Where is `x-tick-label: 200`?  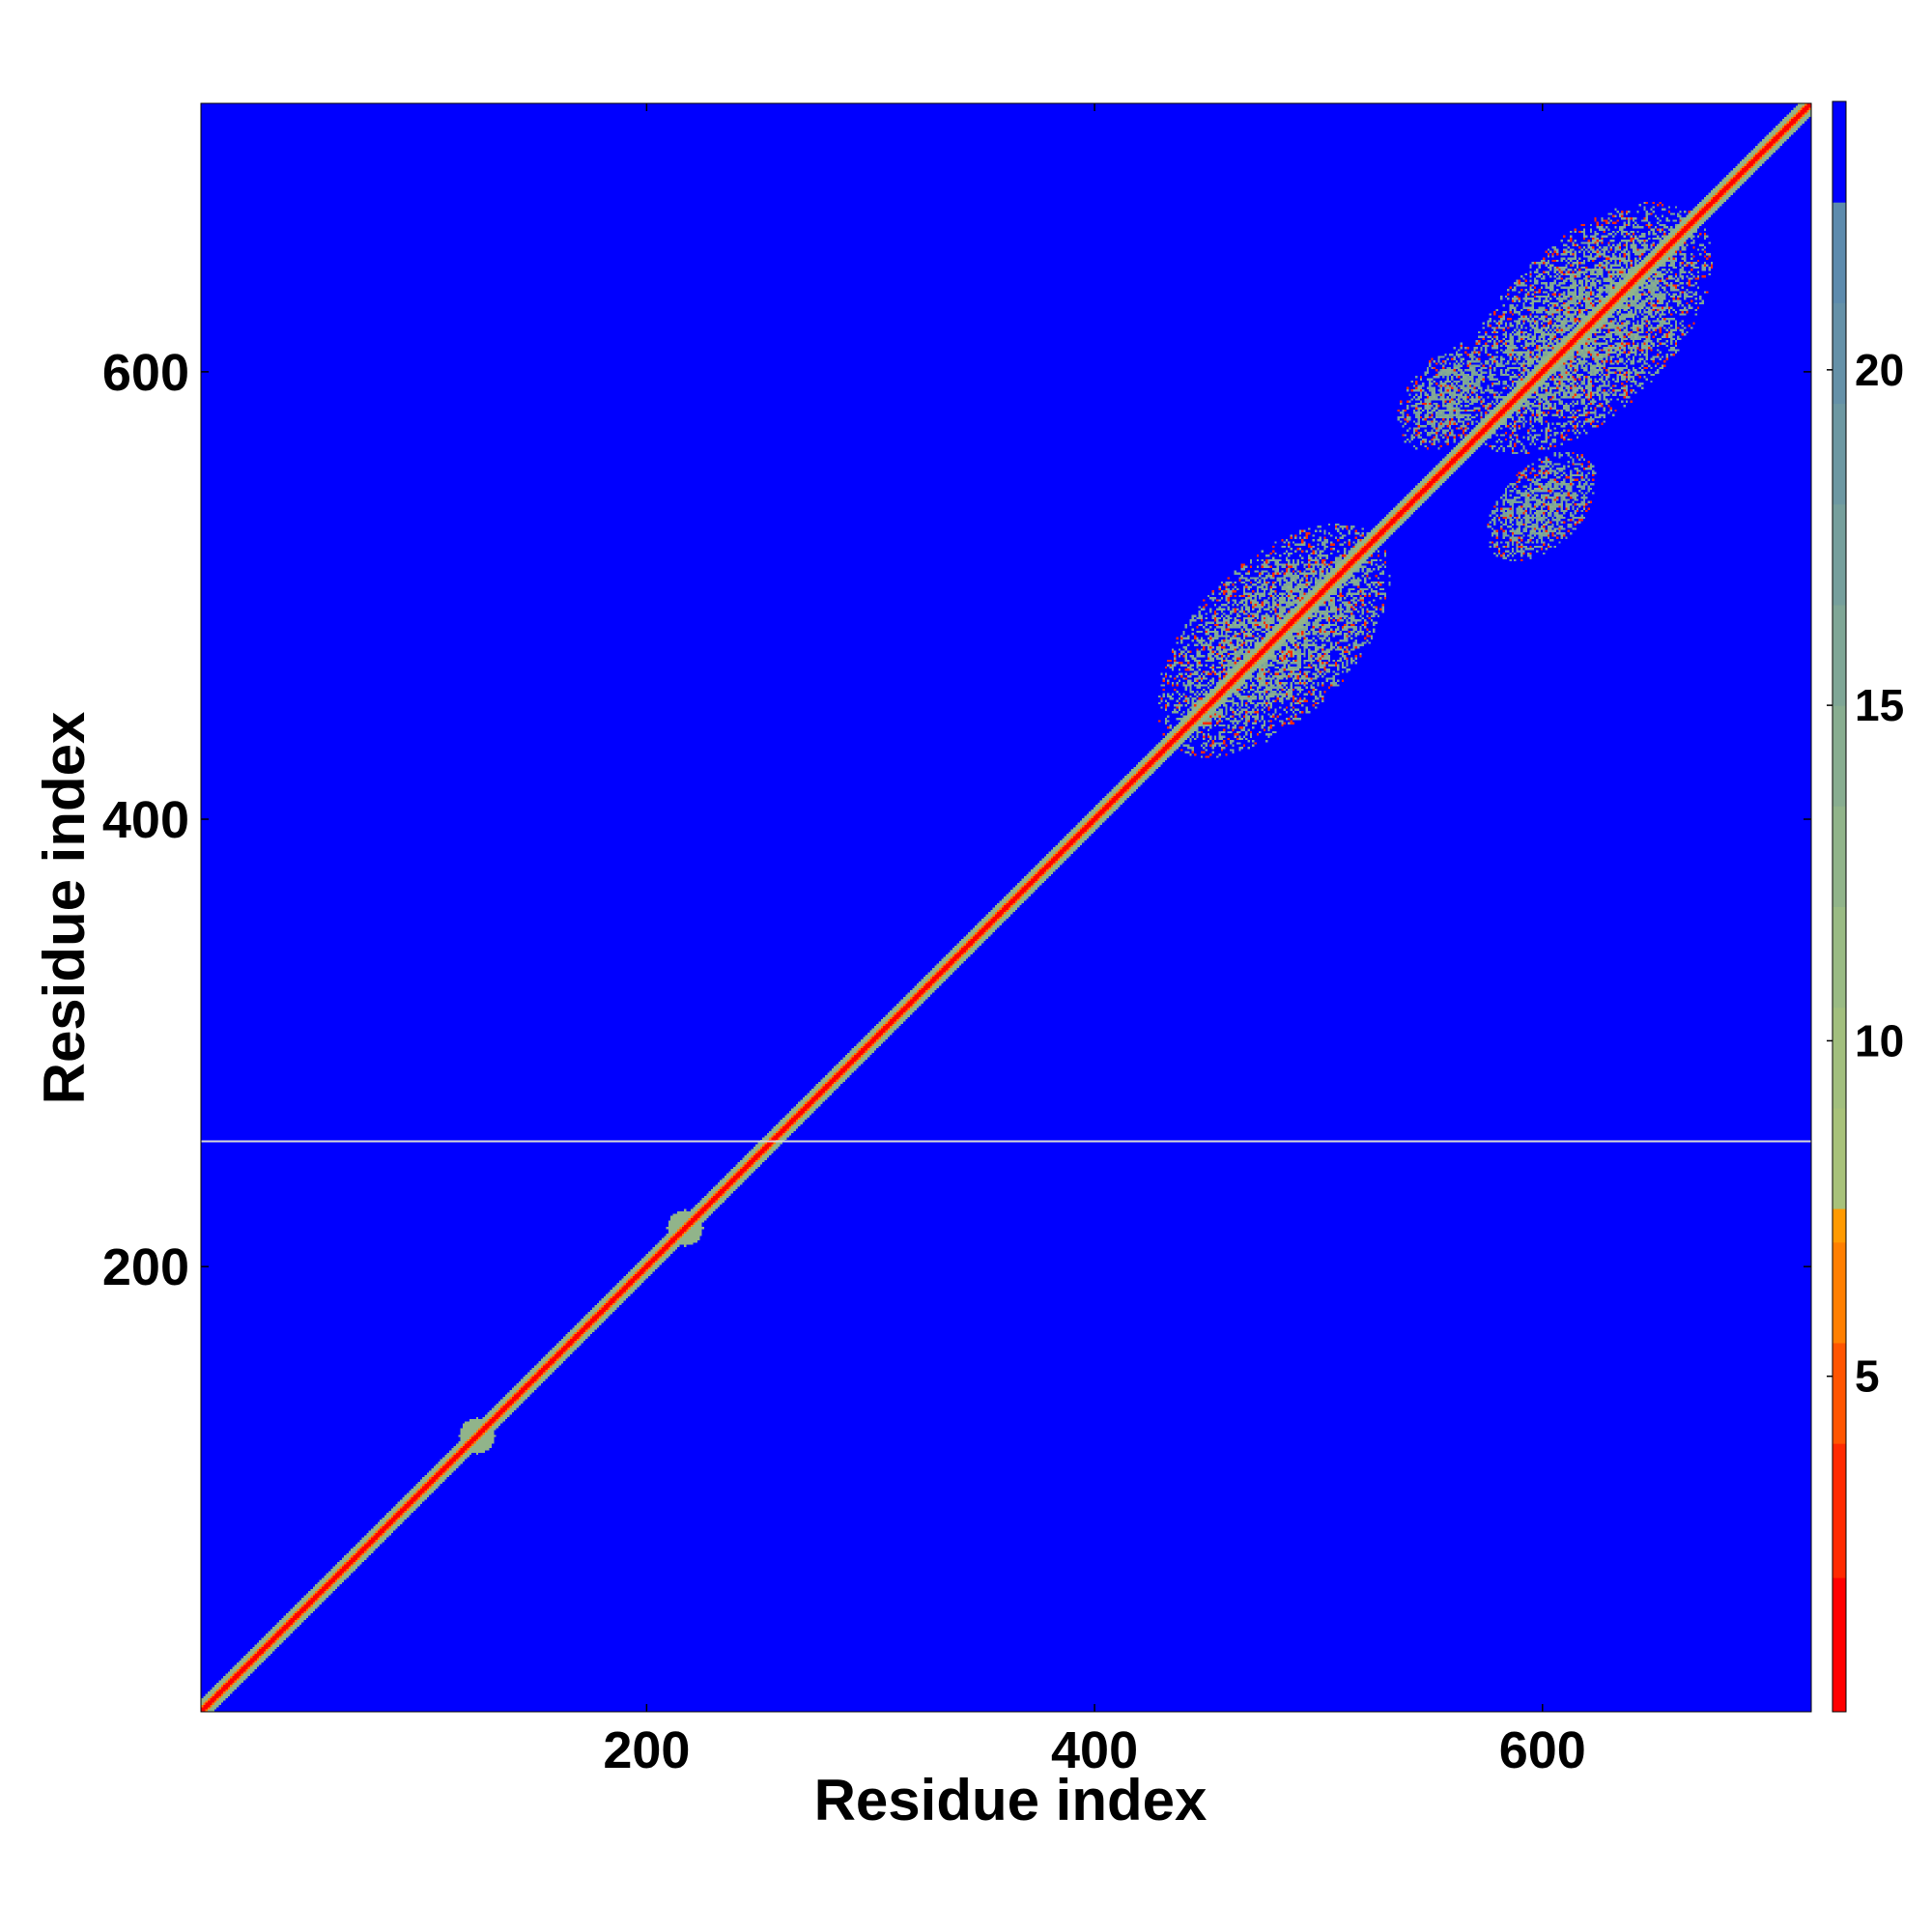 x-tick-label: 200 is located at coordinates (646, 1750).